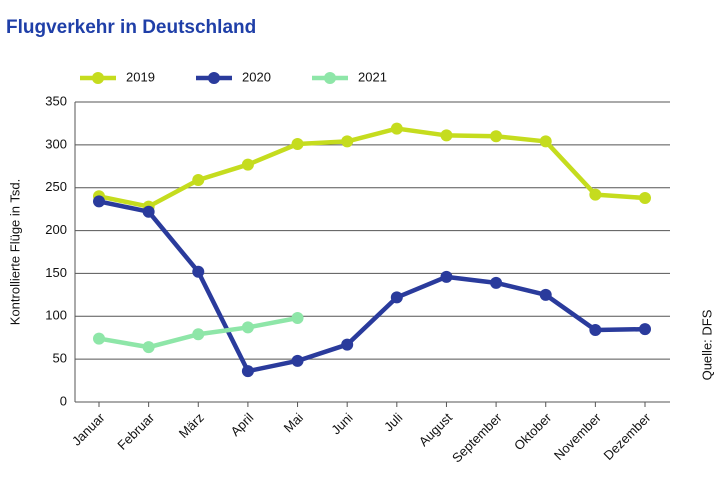 The width and height of the screenshot is (720, 500). What do you see at coordinates (135, 430) in the screenshot?
I see `x-tick-label: Februar` at bounding box center [135, 430].